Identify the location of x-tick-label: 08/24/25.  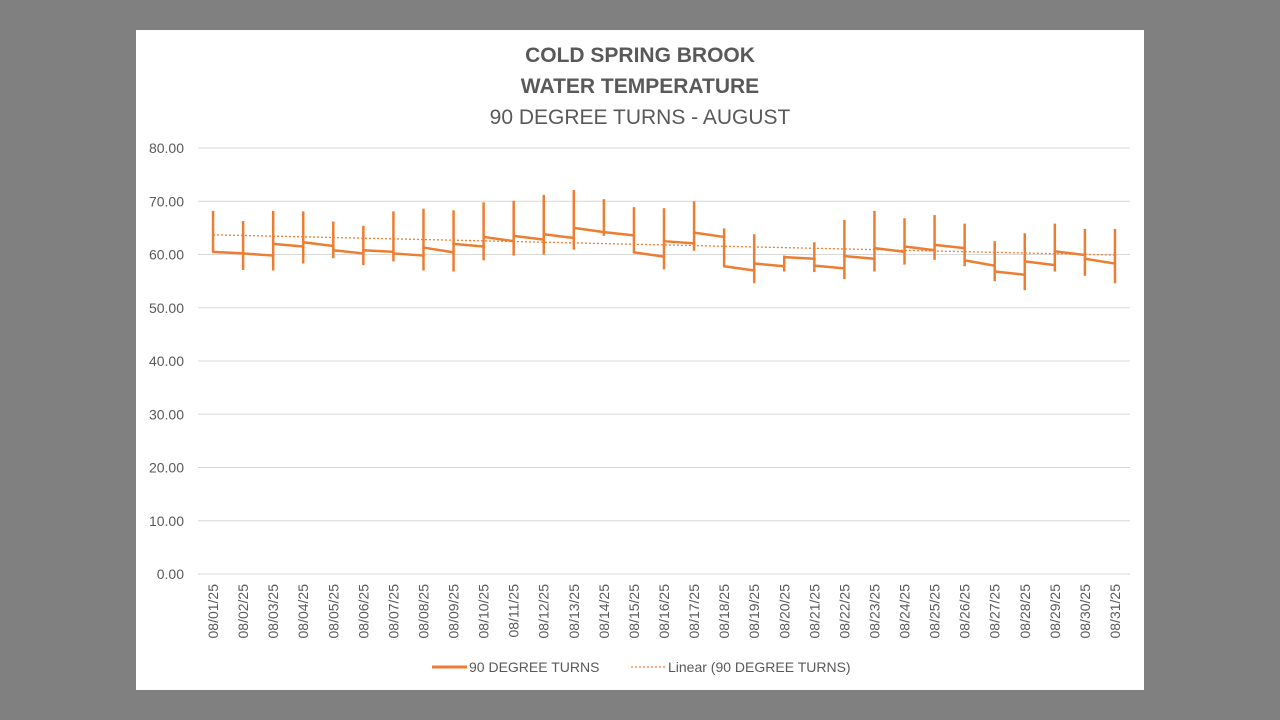
(905, 611).